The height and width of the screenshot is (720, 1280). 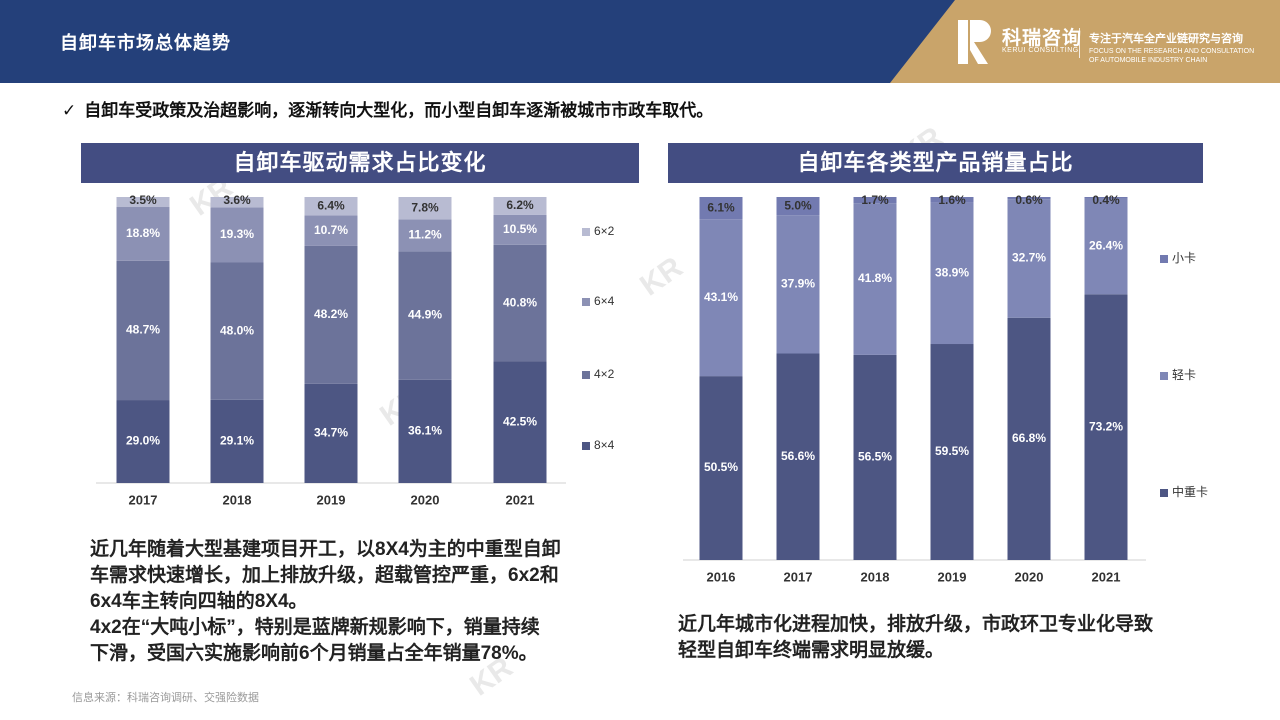 What do you see at coordinates (974, 42) in the screenshot?
I see `kerui-logo-icon` at bounding box center [974, 42].